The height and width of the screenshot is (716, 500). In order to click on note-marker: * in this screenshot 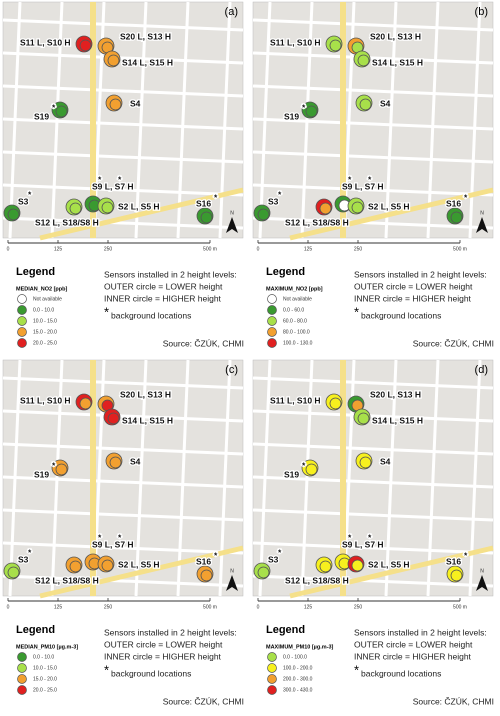, I will do `click(356, 311)`.